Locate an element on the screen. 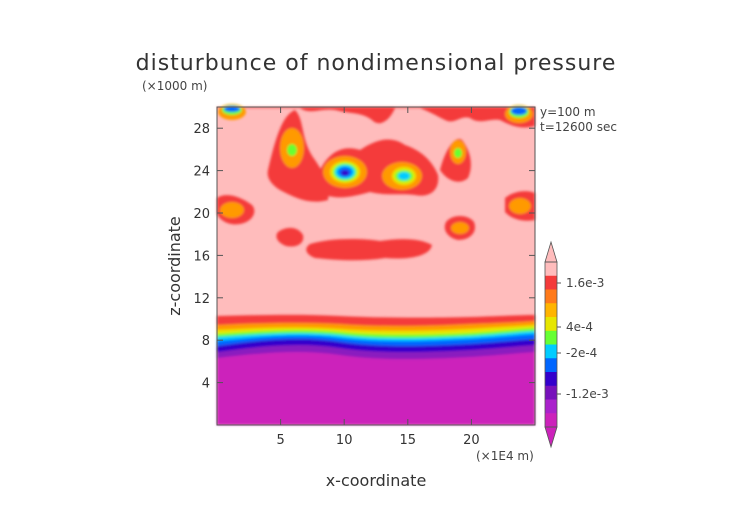  colorbar-bottom-arrow is located at coordinates (551, 437).